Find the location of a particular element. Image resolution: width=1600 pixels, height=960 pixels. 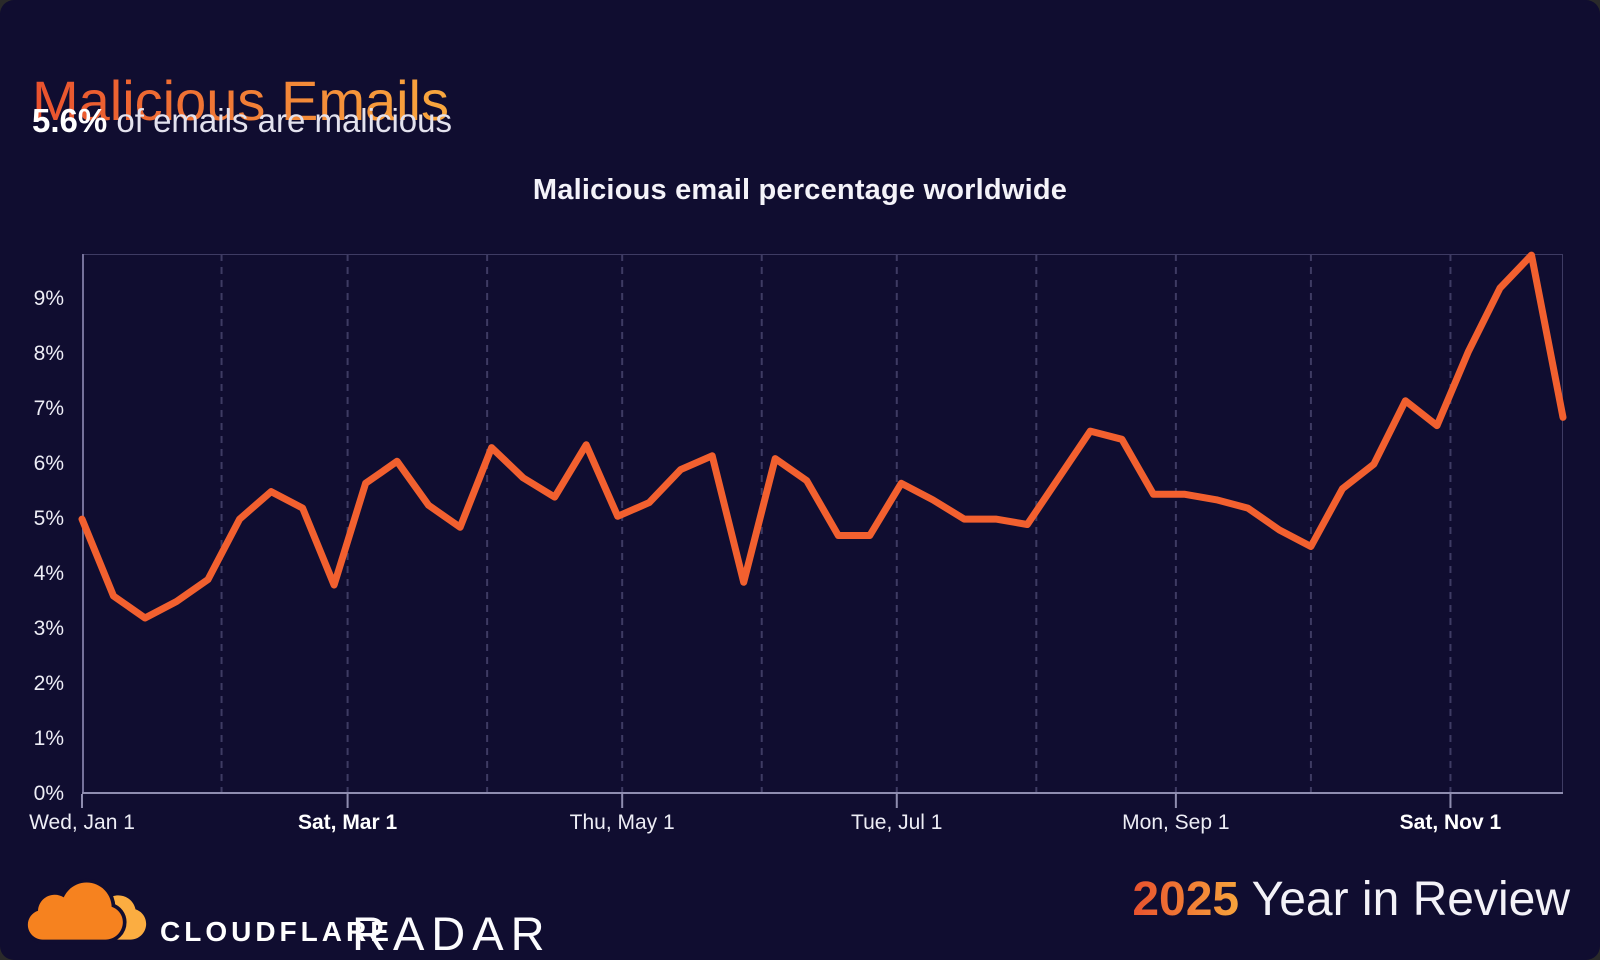

y-axis-tick-label: 7% is located at coordinates (48, 409).